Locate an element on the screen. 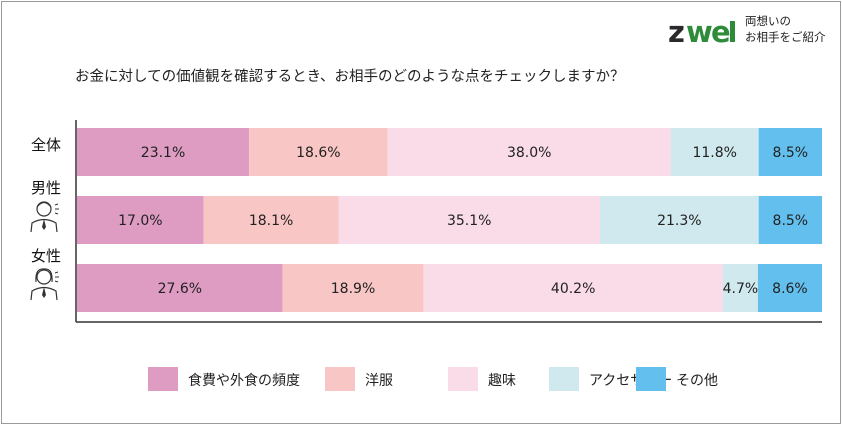 The height and width of the screenshot is (425, 842). svg-text: w is located at coordinates (699, 32).